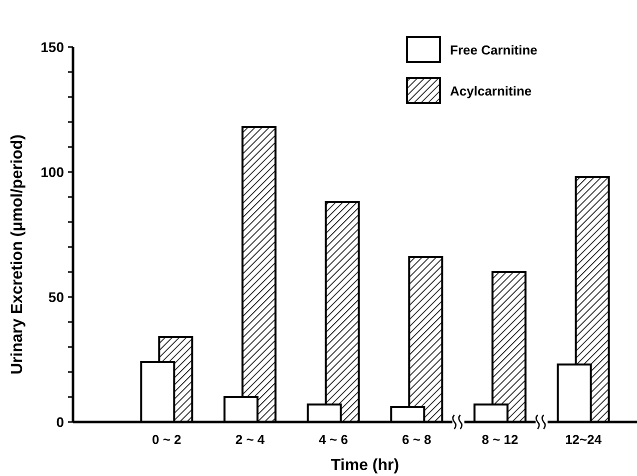 This screenshot has height=476, width=637. Describe the element at coordinates (52, 46) in the screenshot. I see `y-tick-label: 150` at that location.